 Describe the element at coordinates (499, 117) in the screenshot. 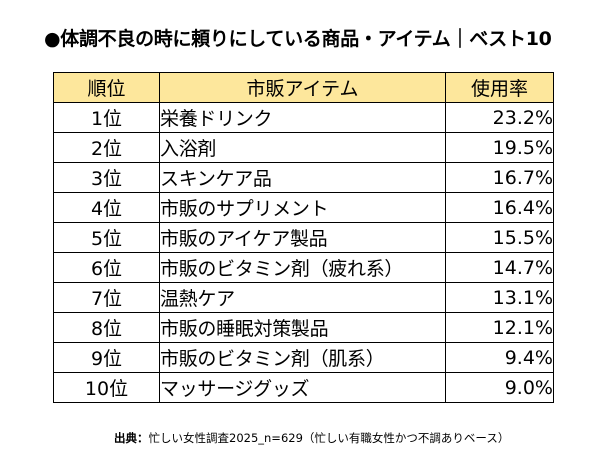

I see `rate-cell: 23.2%` at that location.